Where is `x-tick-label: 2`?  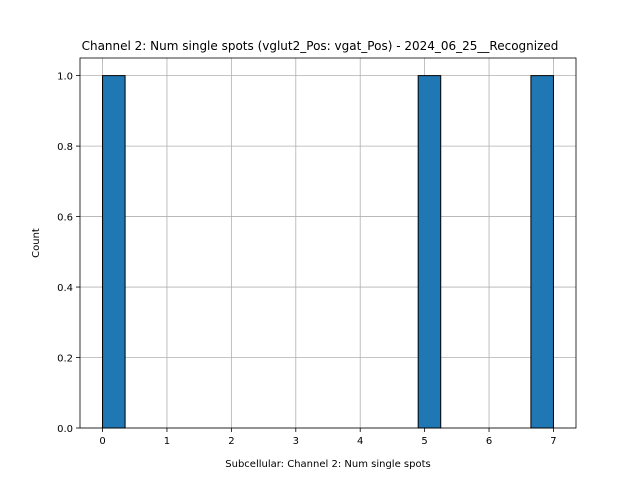
x-tick-label: 2 is located at coordinates (231, 441).